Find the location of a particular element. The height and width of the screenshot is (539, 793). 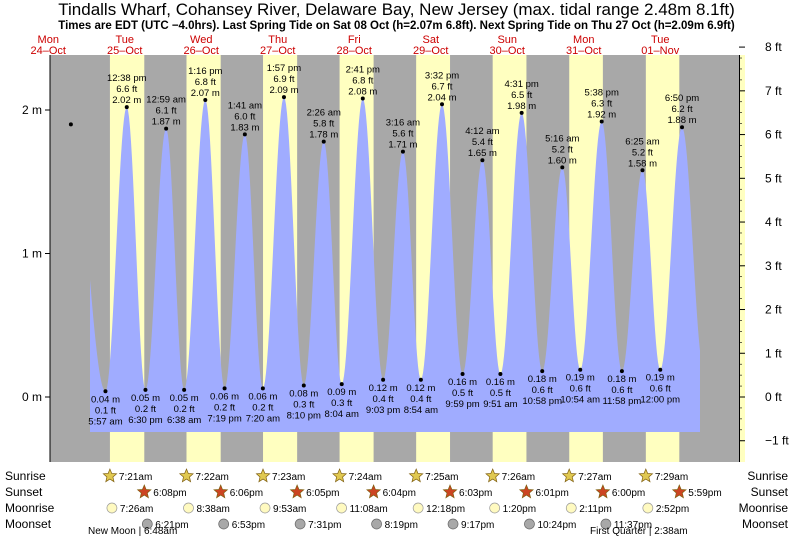

sunset-time: 6:06pm is located at coordinates (246, 493).